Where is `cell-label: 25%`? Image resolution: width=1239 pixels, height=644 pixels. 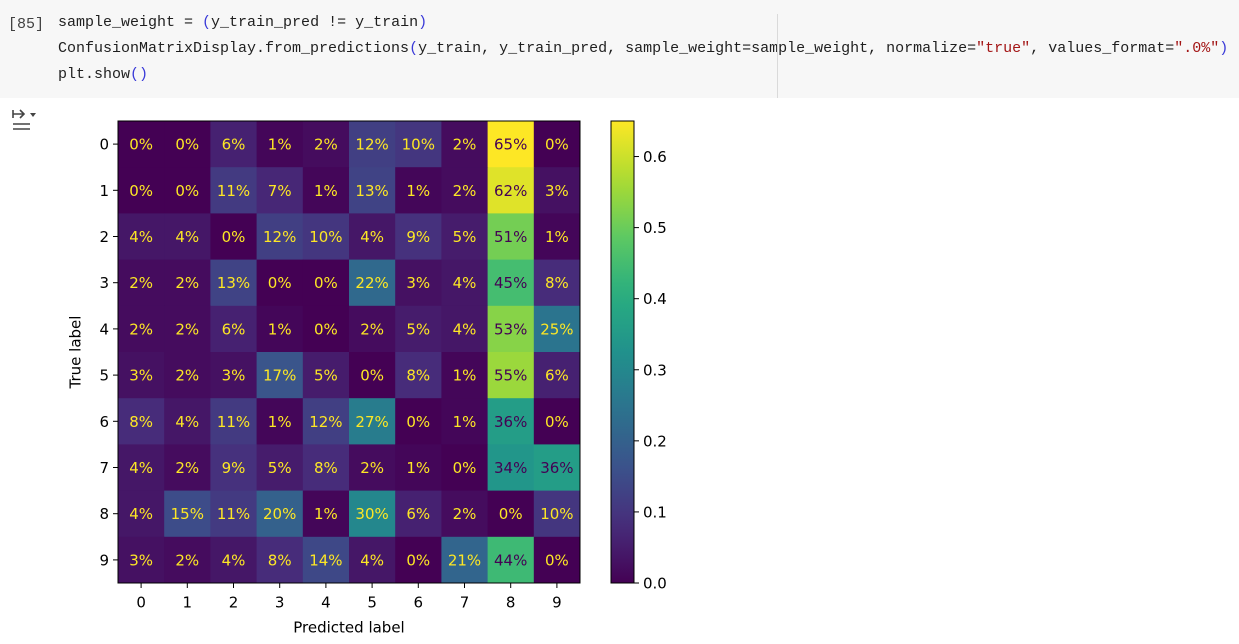
cell-label: 25% is located at coordinates (556, 329).